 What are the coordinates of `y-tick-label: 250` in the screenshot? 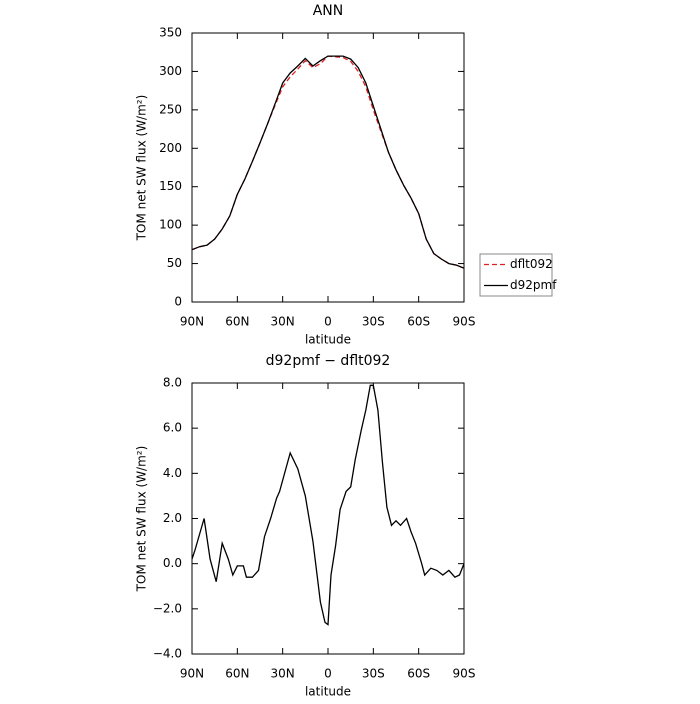 It's located at (170, 109).